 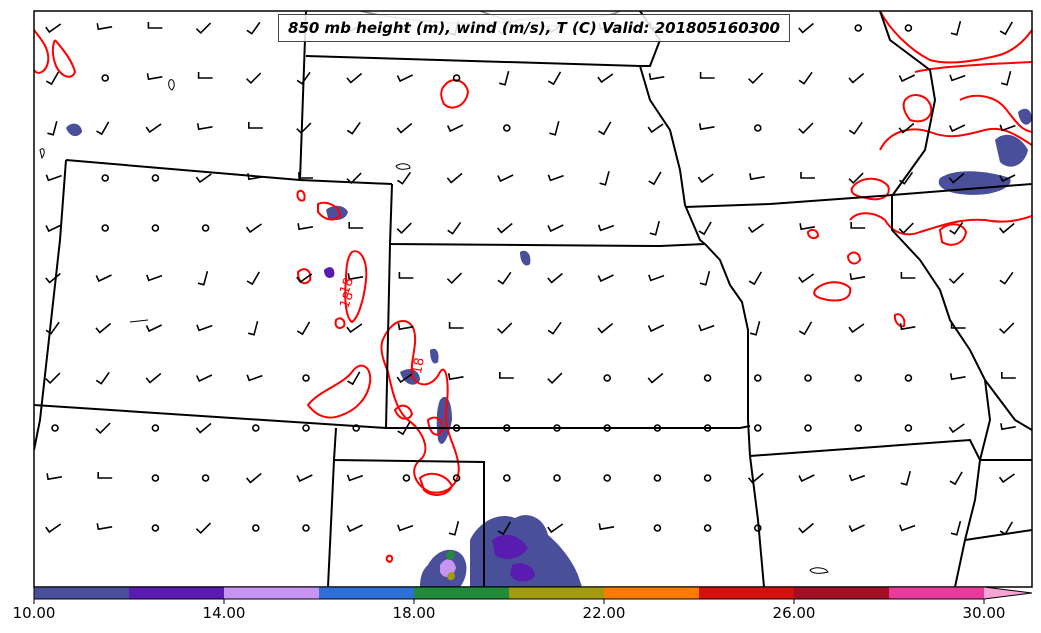 What do you see at coordinates (337, 212) in the screenshot?
I see `shaded-region-colorado` at bounding box center [337, 212].